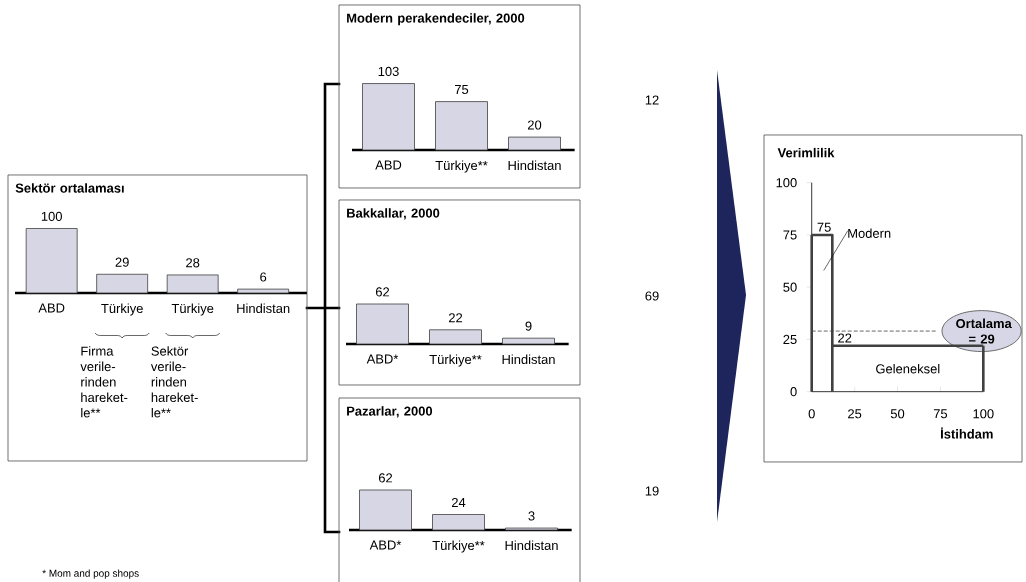 The image size is (1026, 582). Describe the element at coordinates (393, 214) in the screenshot. I see `chart-title: Bakkallar, 2000` at that location.